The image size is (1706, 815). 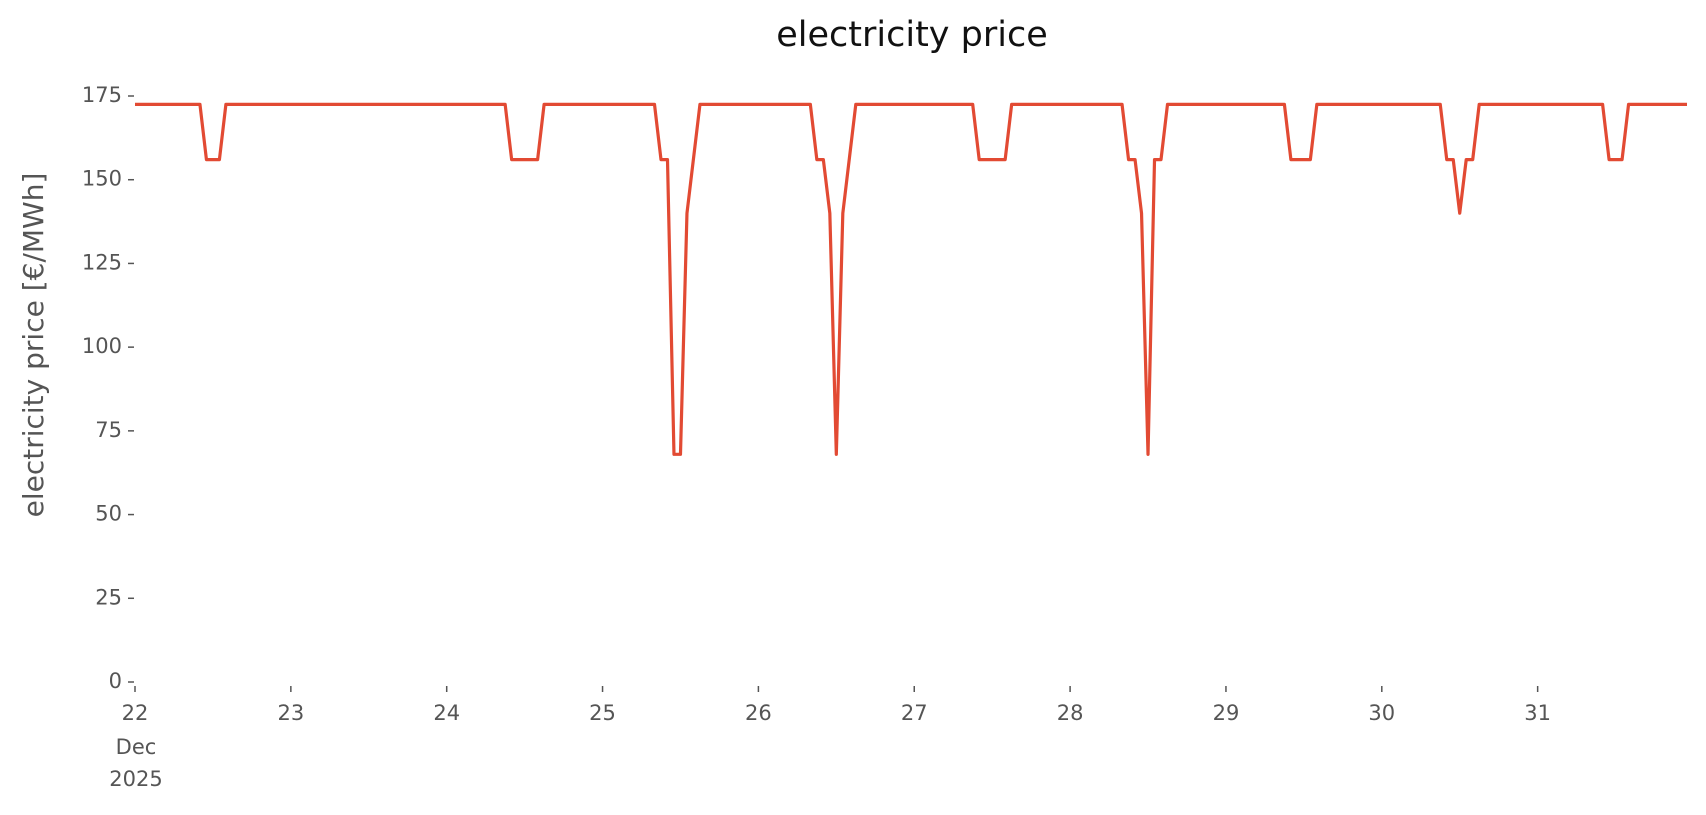 I want to click on x-tick-label: 27, so click(x=914, y=713).